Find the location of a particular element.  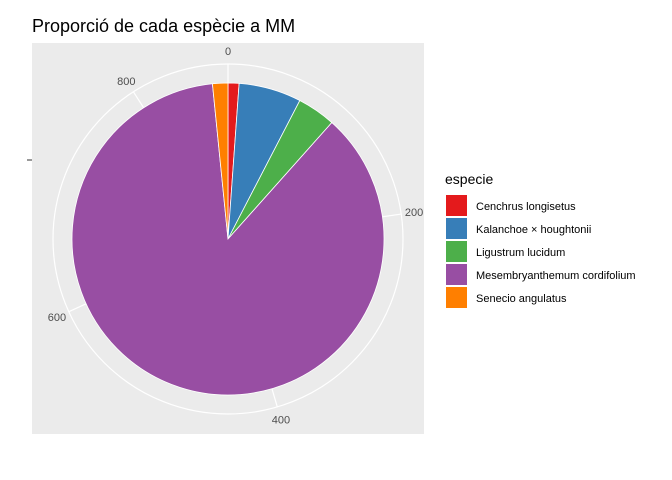

legend-label: Mesembryanthemum cordifolium is located at coordinates (556, 276).